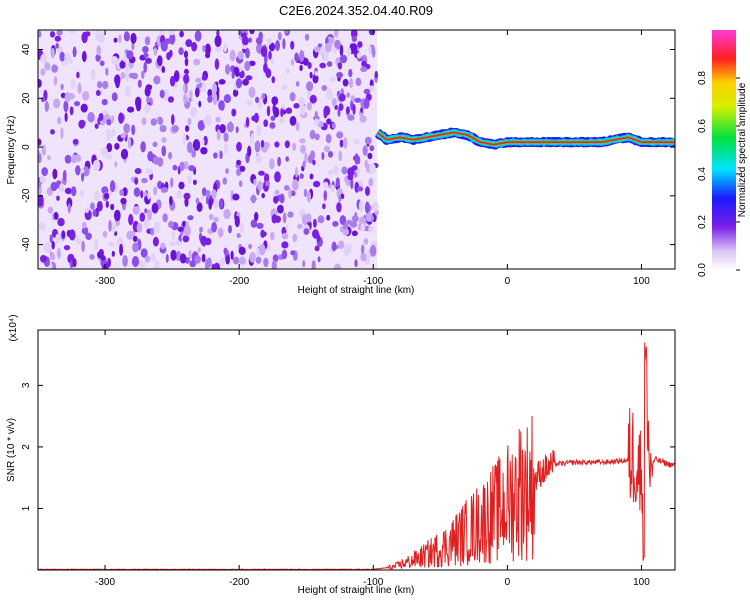 The height and width of the screenshot is (600, 750). What do you see at coordinates (26, 385) in the screenshot?
I see `bottom-ytick-label: 3` at bounding box center [26, 385].